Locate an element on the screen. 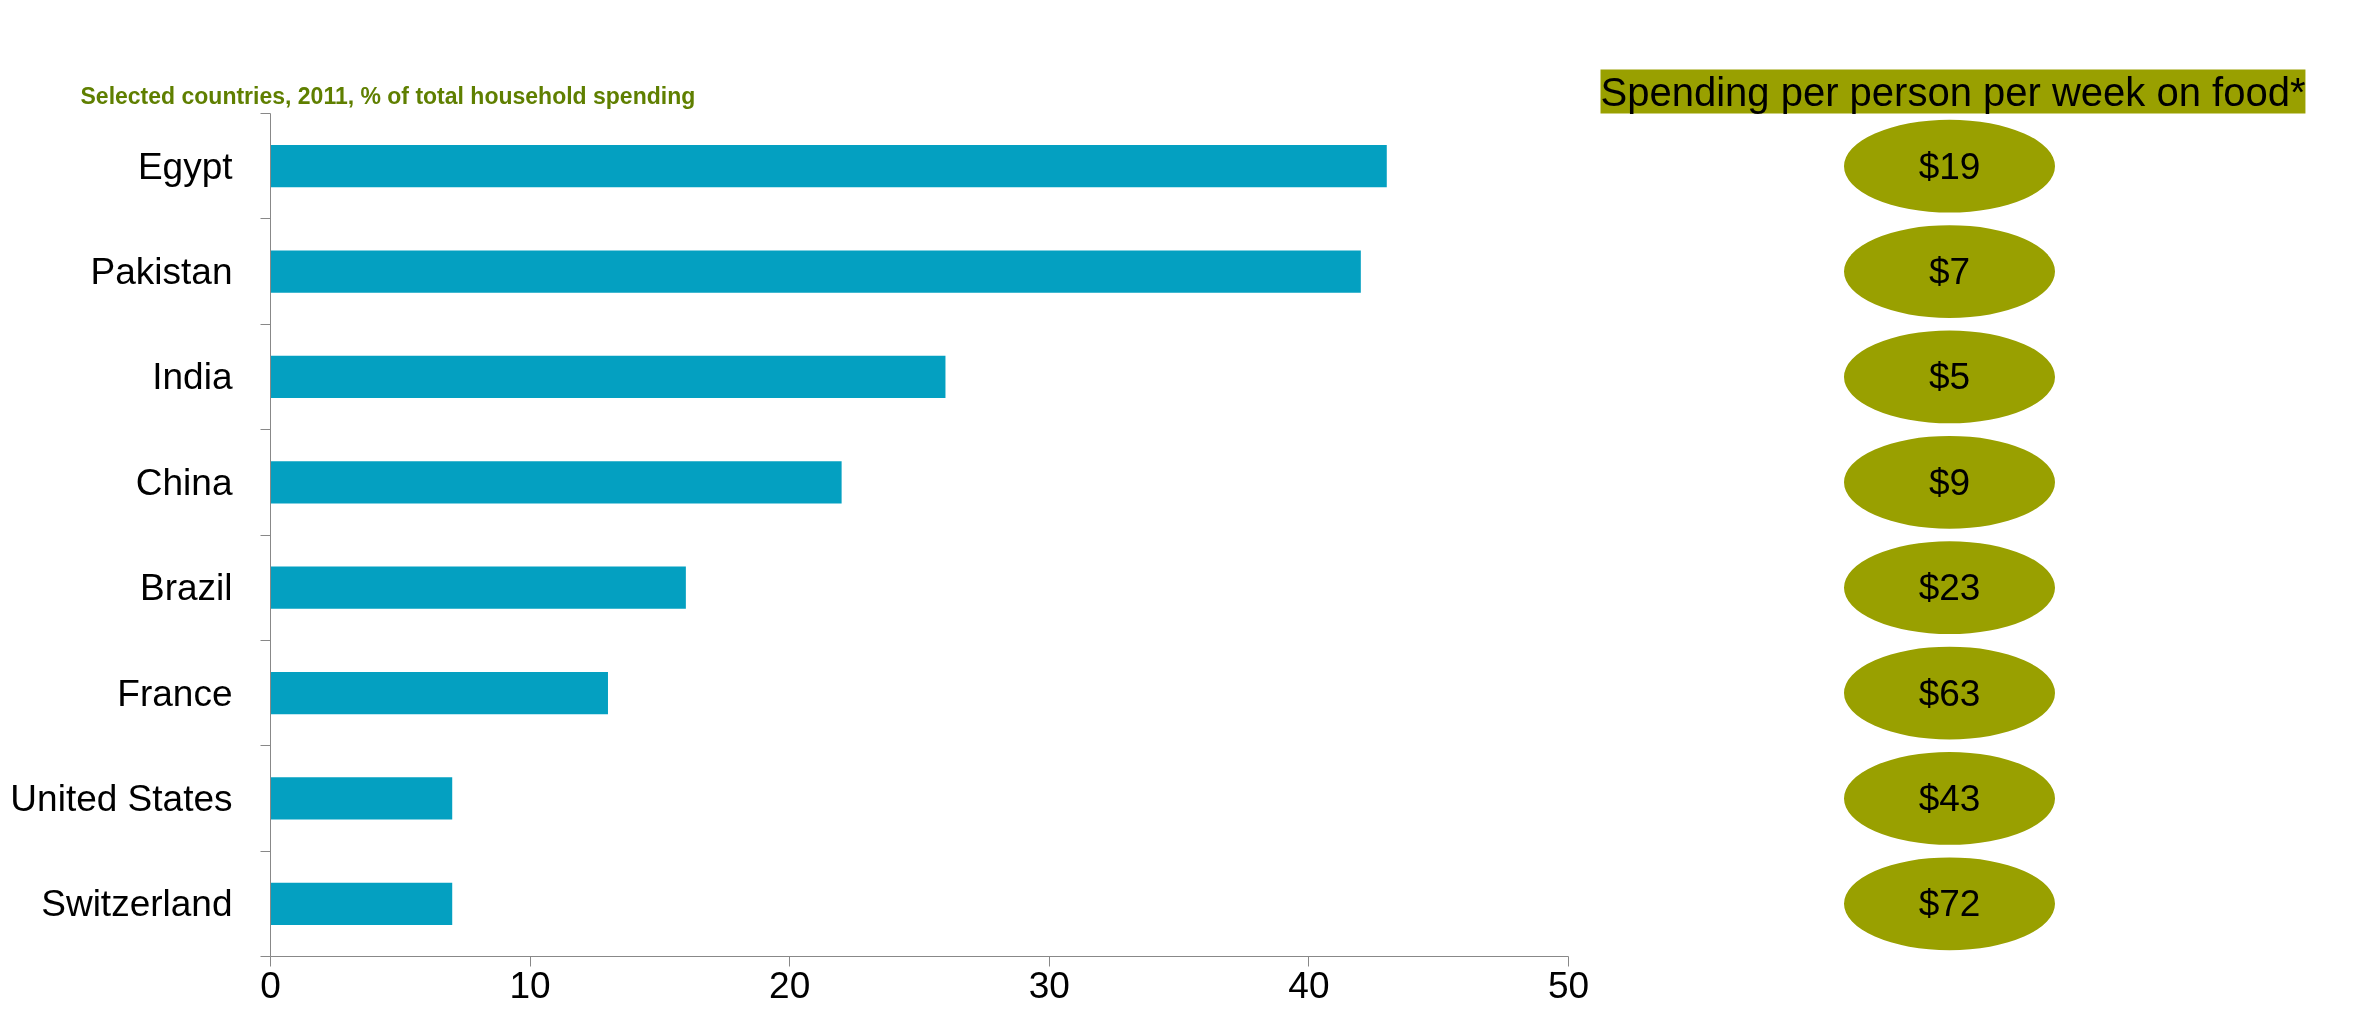  chart-title: Selected countries, 2011, % of total household spending is located at coordinates (388, 95).